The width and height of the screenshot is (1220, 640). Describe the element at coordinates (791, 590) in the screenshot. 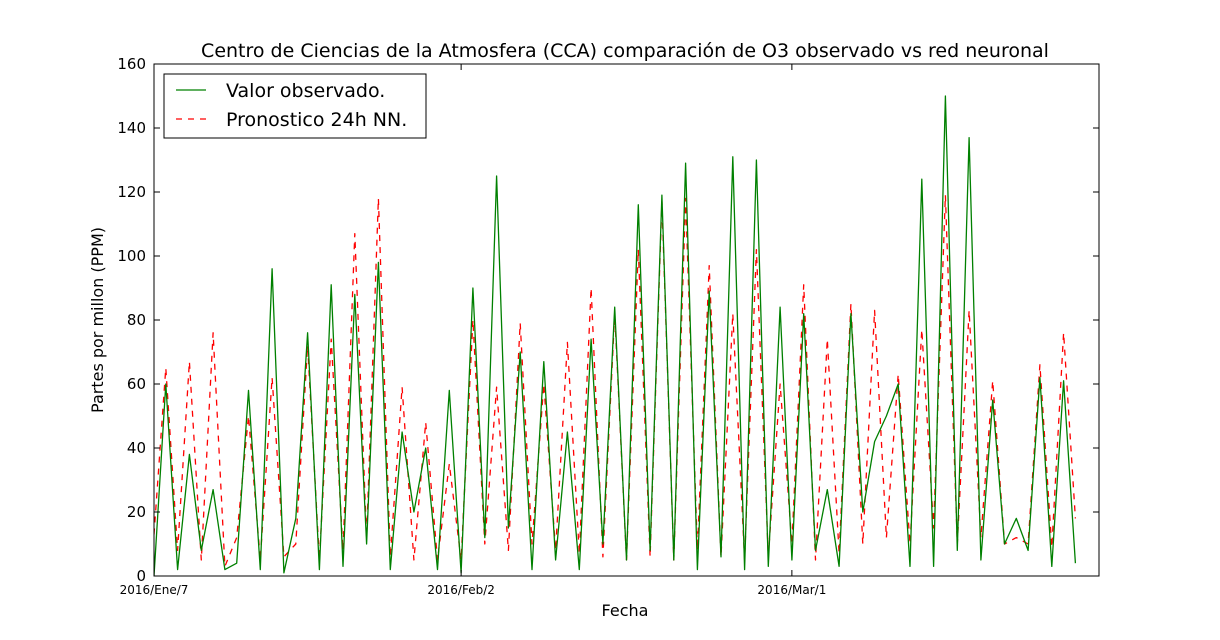

I see `x-tick-label: 2016/Mar/1` at that location.